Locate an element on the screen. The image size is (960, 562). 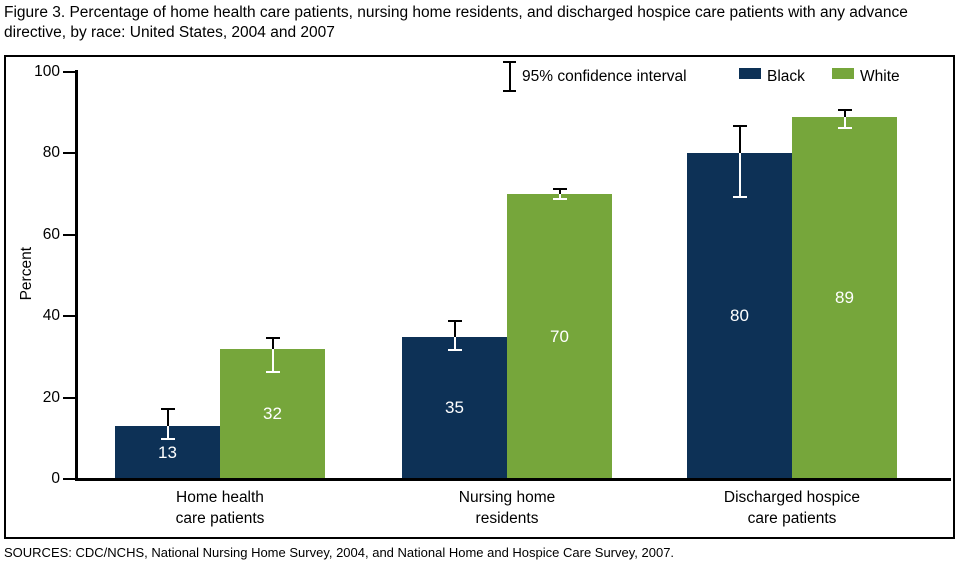
y-tick-label: 20 is located at coordinates (51, 397).